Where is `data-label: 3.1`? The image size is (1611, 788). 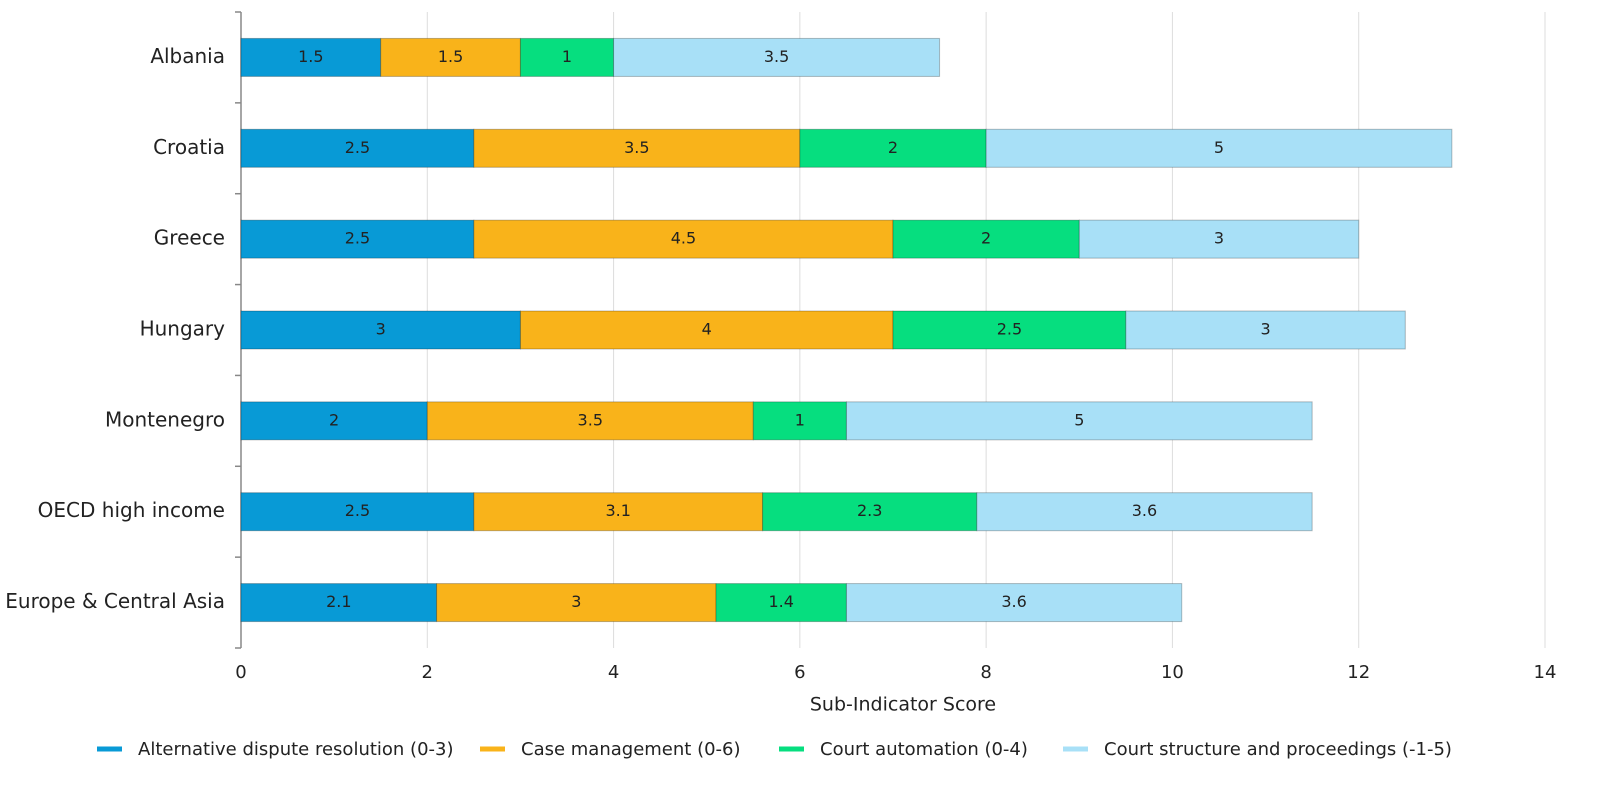
data-label: 3.1 is located at coordinates (618, 510).